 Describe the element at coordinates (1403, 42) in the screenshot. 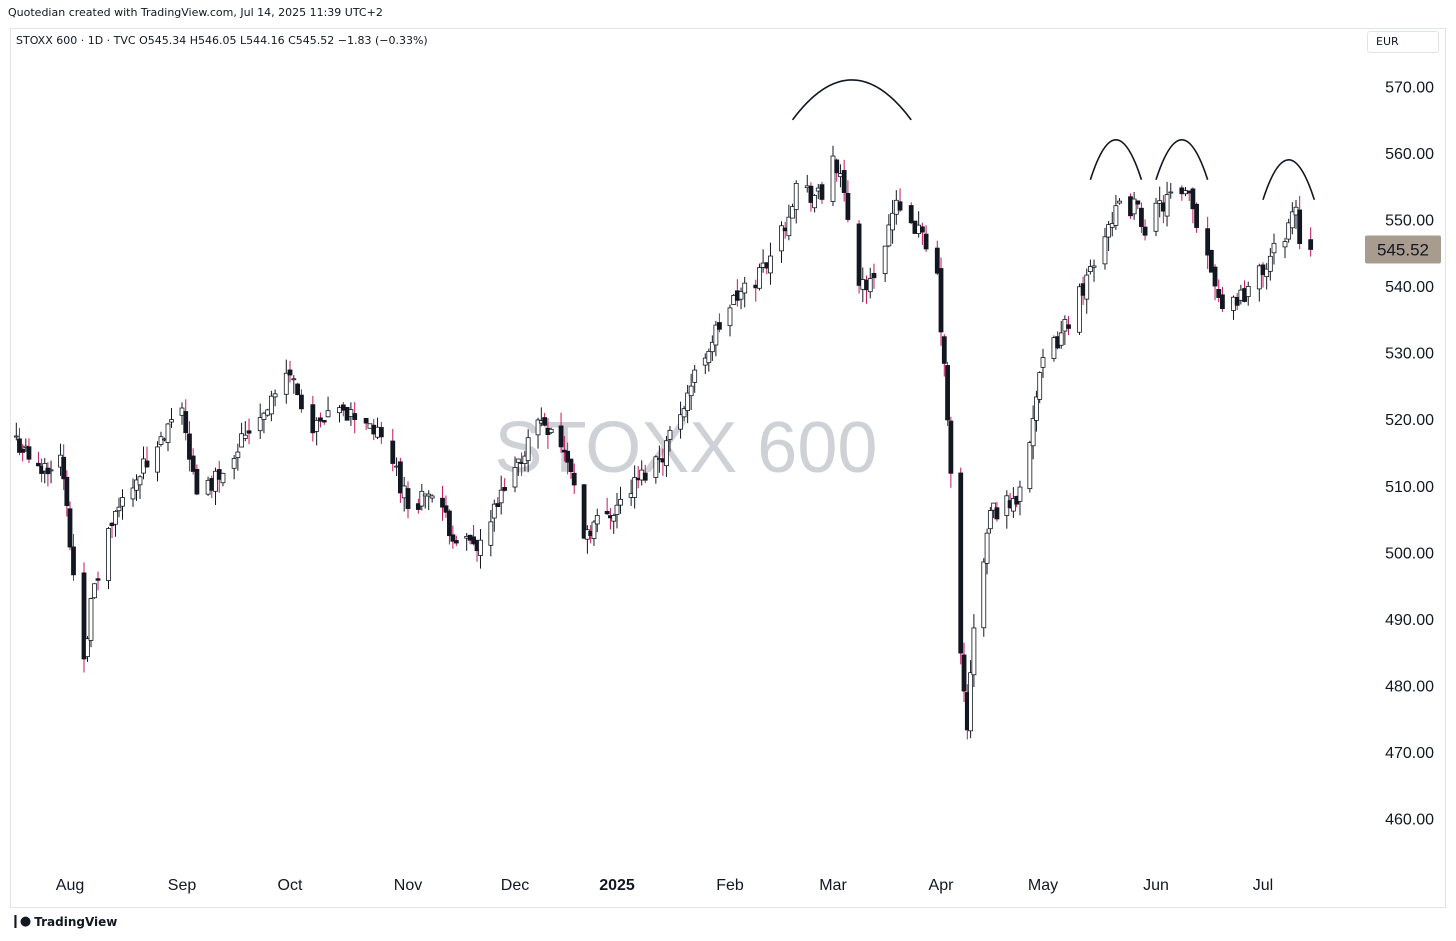

I see `currency-selector: EUR` at that location.